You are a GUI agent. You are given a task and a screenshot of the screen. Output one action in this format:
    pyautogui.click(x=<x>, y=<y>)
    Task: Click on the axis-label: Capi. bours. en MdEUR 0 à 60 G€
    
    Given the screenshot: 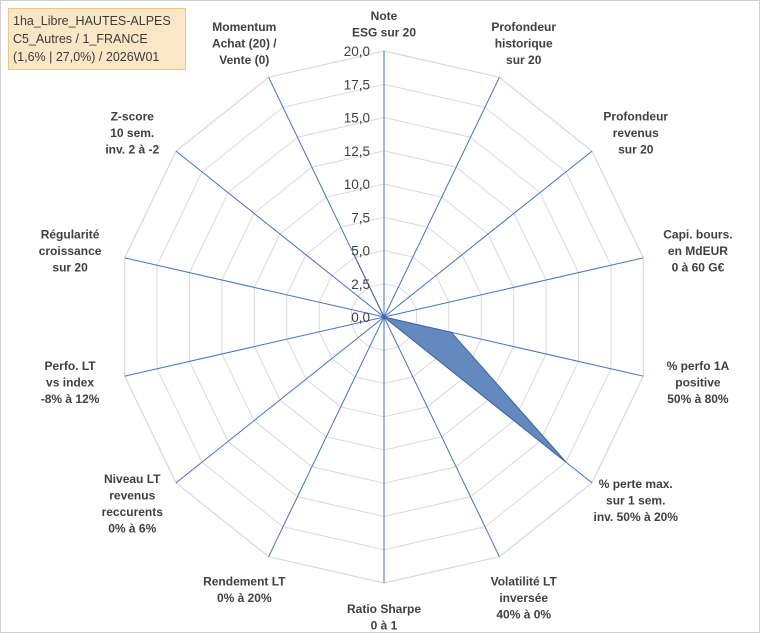 What is the action you would take?
    pyautogui.click(x=697, y=251)
    